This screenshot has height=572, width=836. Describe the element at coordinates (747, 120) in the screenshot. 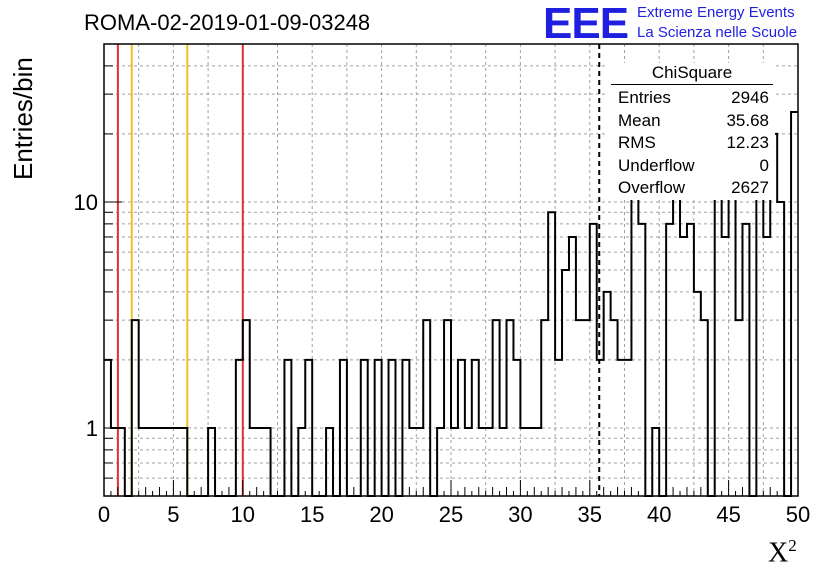

I see `stats-value: 35.68` at that location.